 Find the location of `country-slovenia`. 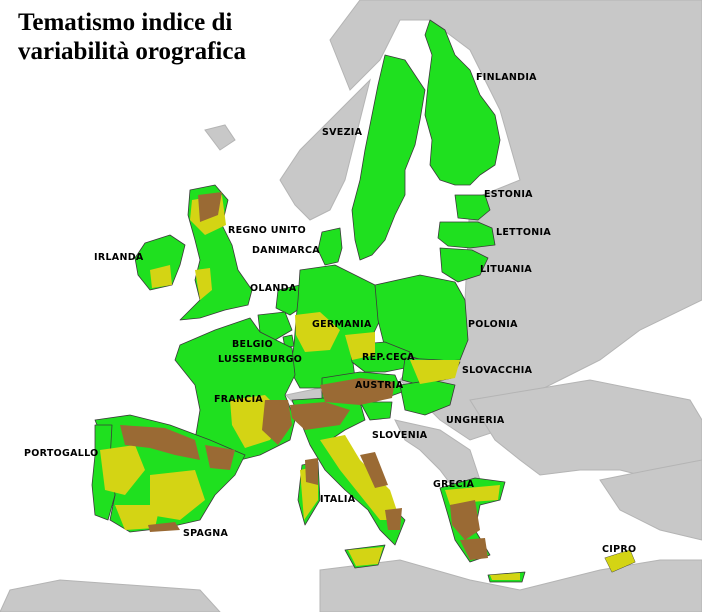

country-slovenia is located at coordinates (376, 411).